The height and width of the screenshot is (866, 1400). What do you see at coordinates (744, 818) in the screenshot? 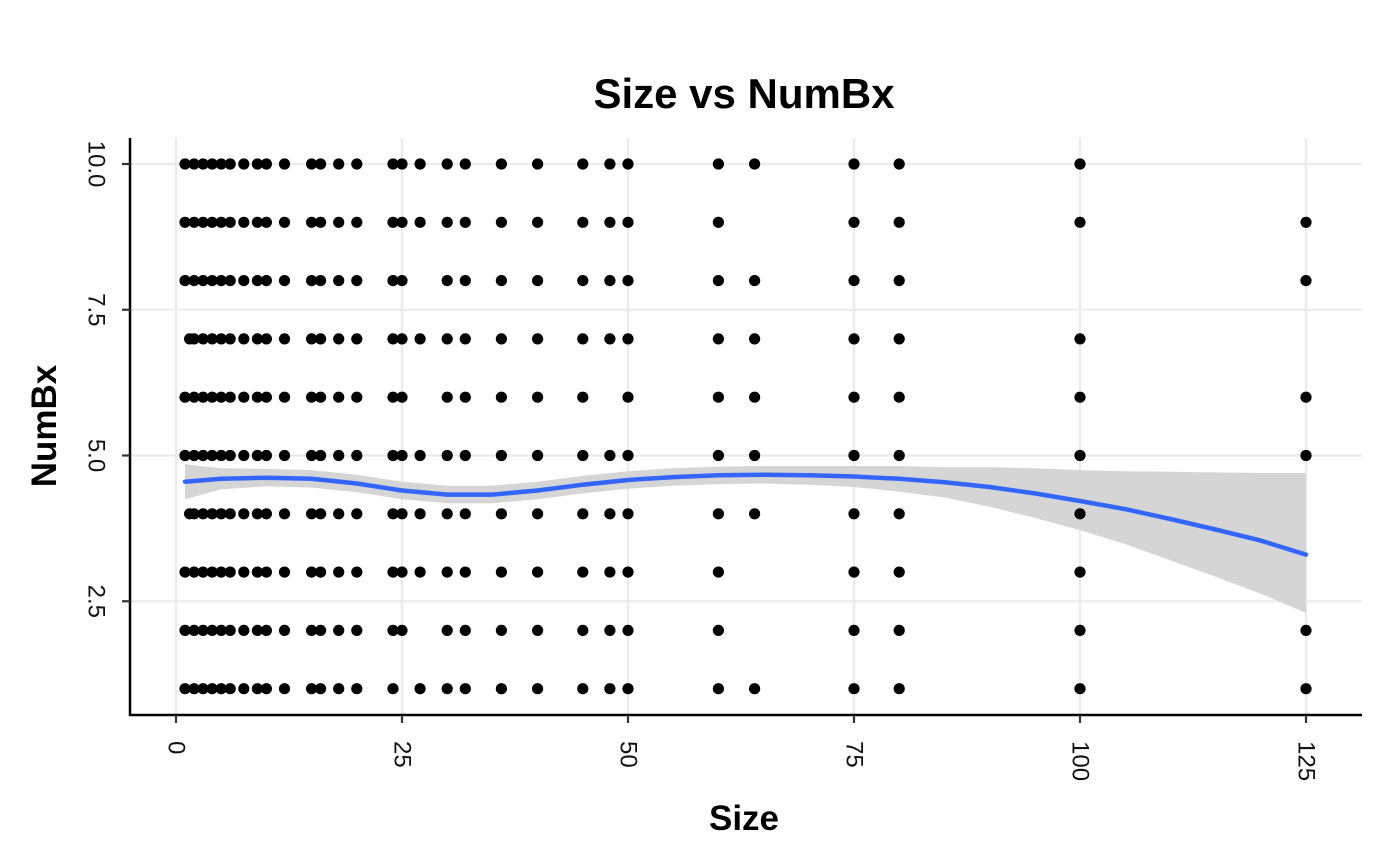
I see `x-axis-title: Size` at bounding box center [744, 818].